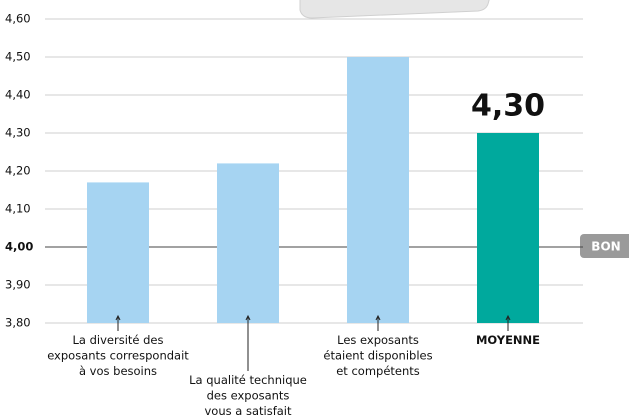 Image resolution: width=629 pixels, height=418 pixels. Describe the element at coordinates (394, 9) in the screenshot. I see `callout-shape` at that location.